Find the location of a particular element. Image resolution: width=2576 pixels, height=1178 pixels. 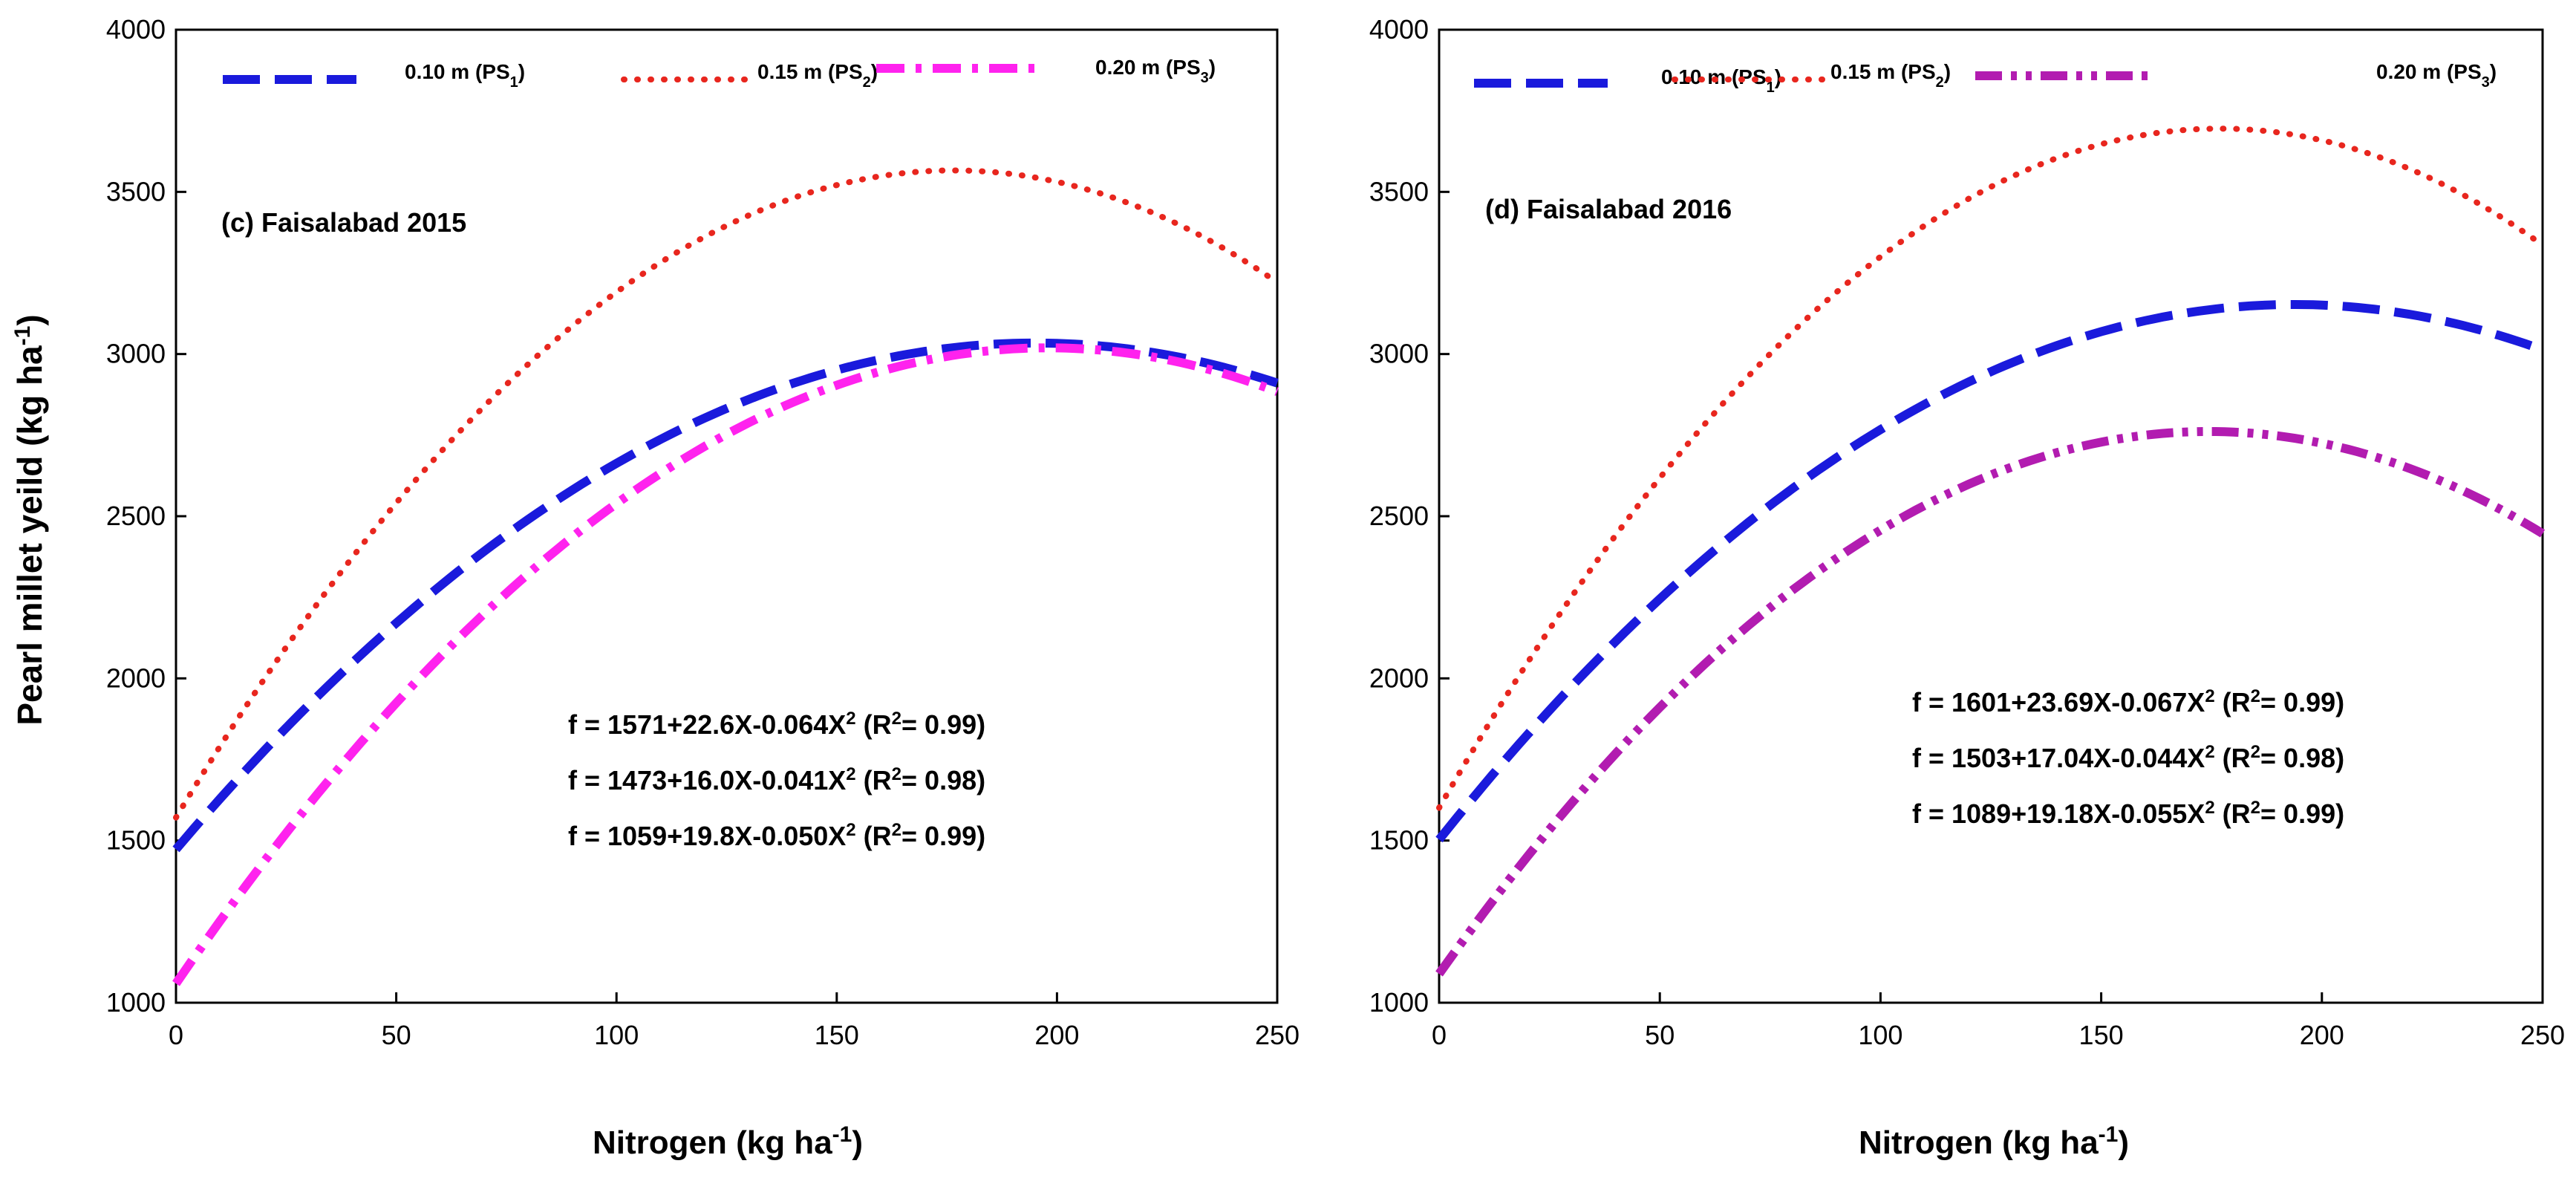

equation-2: f = 1503+17.04X-0.044X2 (R2= 0.98) is located at coordinates (2128, 758).